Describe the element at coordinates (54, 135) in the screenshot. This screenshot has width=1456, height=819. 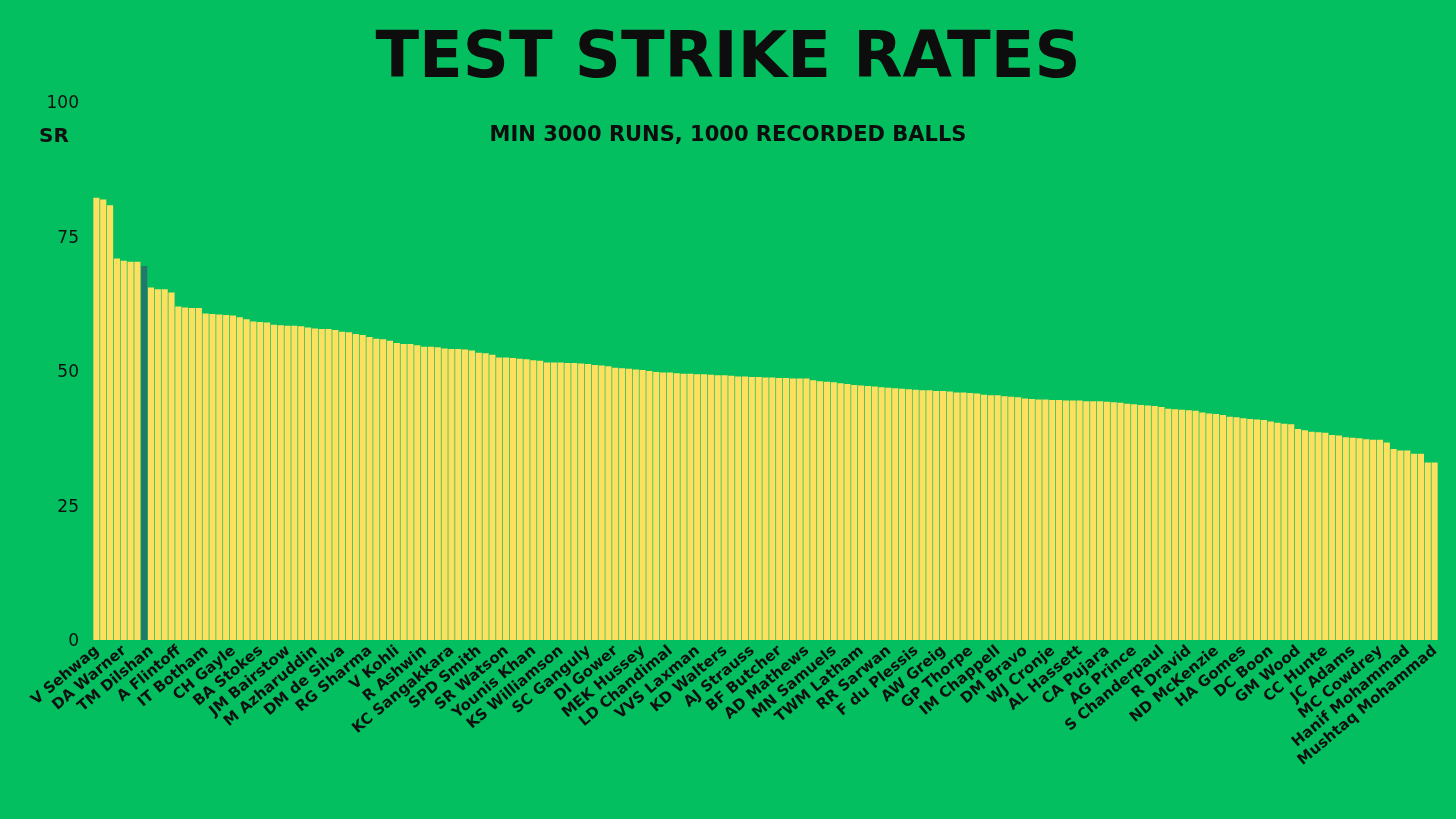
I see `y-axis-title: SR` at that location.